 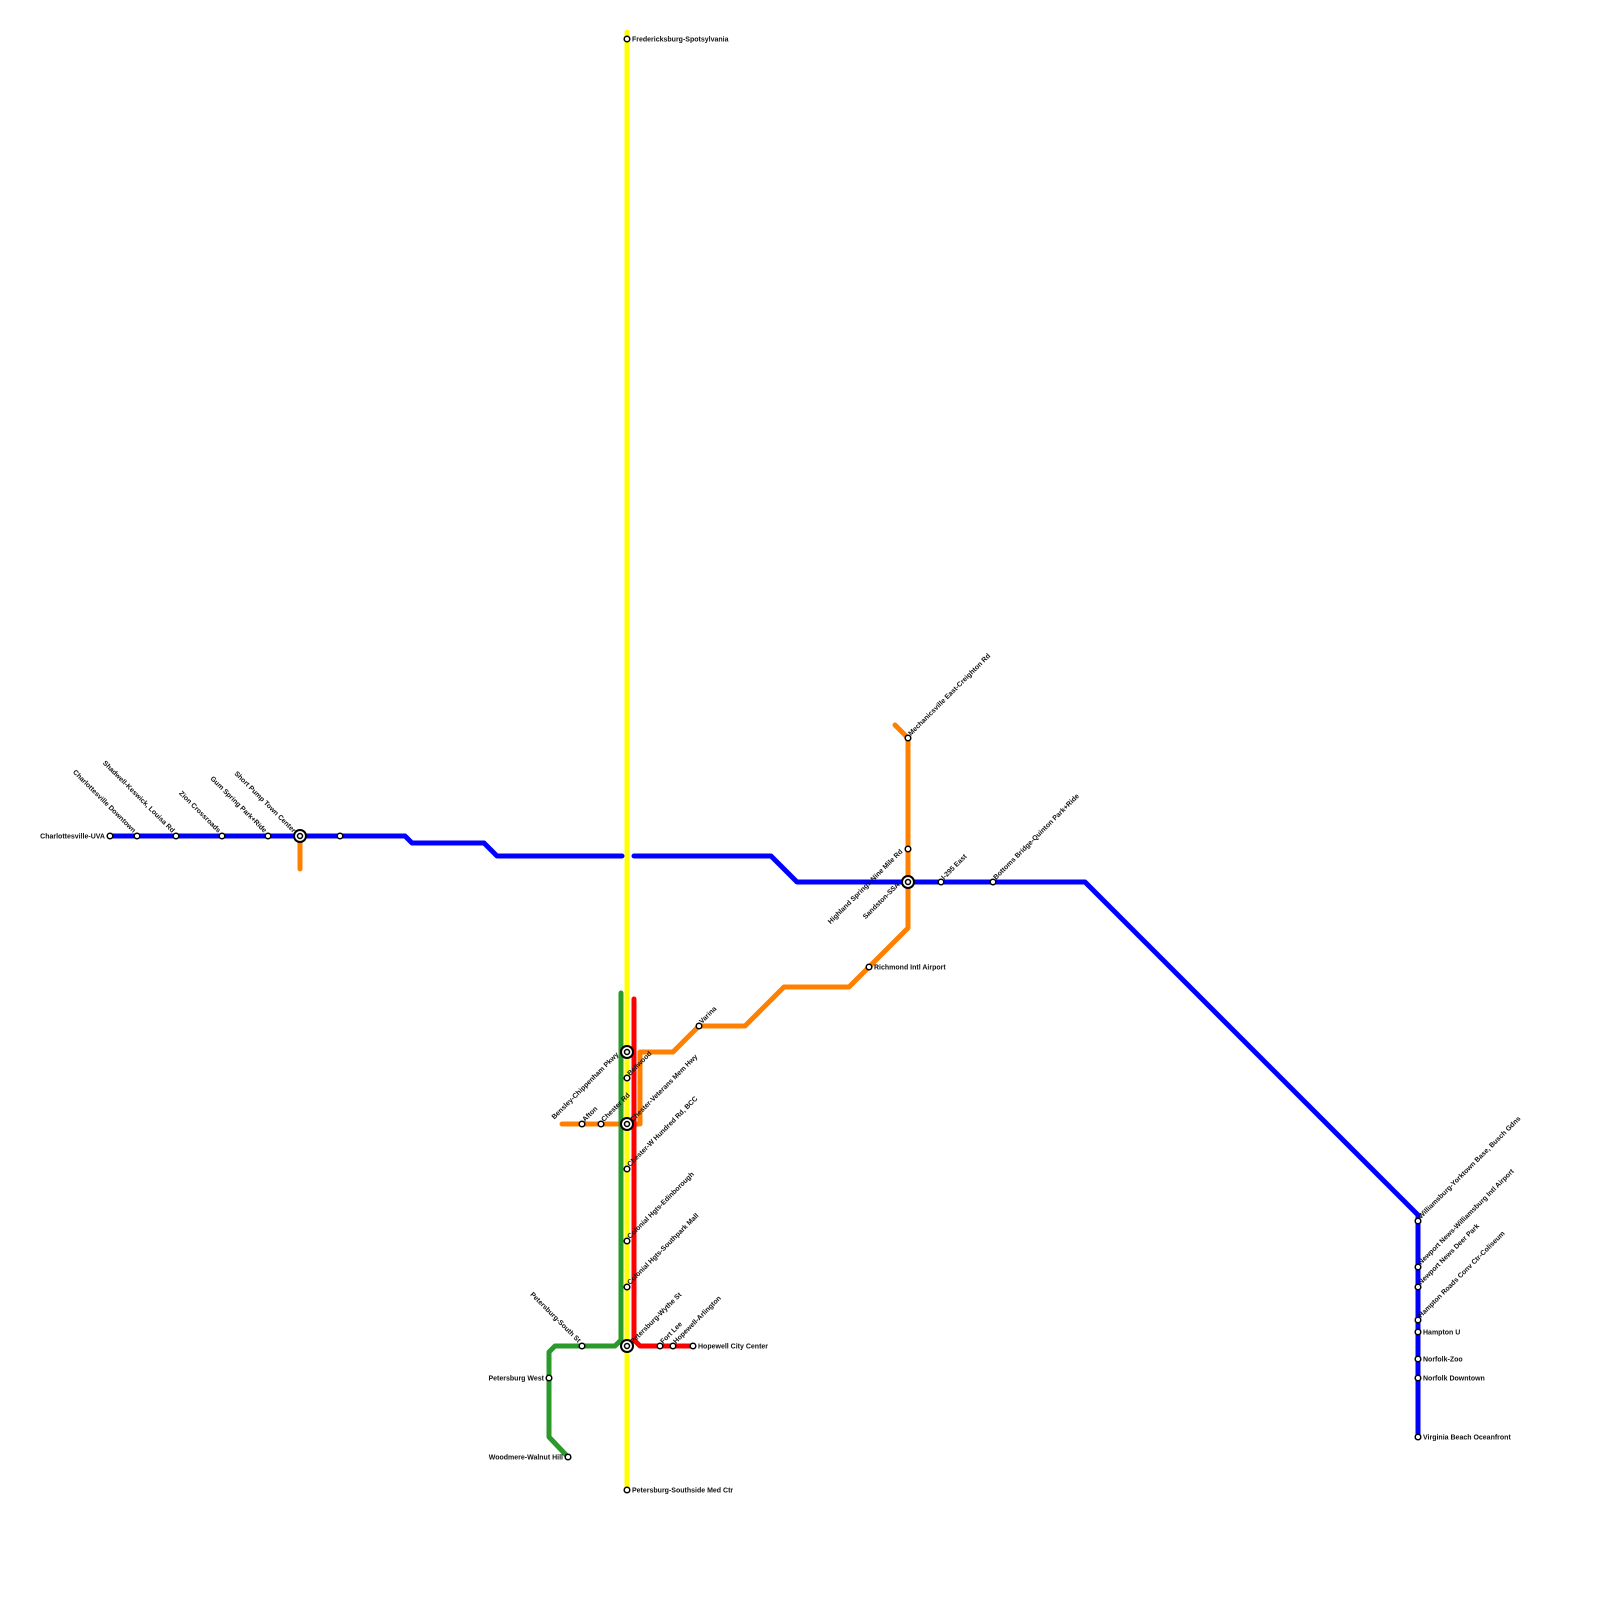 I want to click on station-label: Williamsburg-Yorktown Base, Busch Gdns, so click(x=1469, y=1167).